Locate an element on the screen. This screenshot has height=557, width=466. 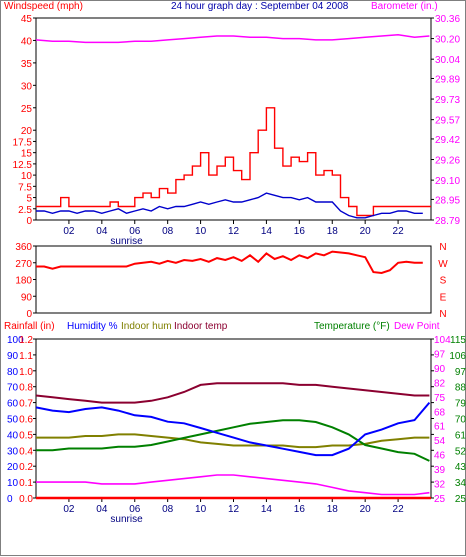
direction-tick-label: 180 is located at coordinates (23, 281).